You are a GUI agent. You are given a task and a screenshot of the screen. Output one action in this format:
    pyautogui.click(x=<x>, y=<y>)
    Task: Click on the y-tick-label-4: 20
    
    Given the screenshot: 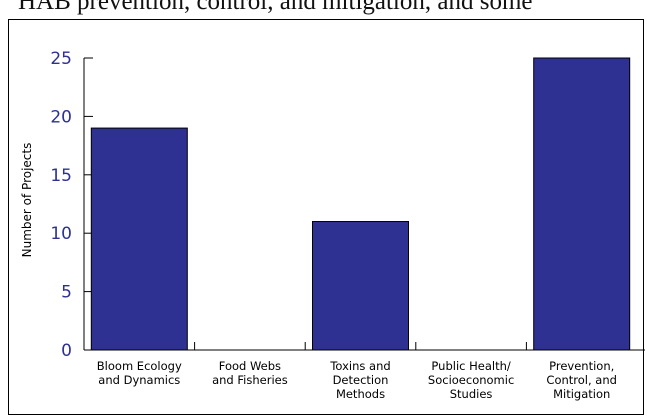 What is the action you would take?
    pyautogui.click(x=61, y=117)
    